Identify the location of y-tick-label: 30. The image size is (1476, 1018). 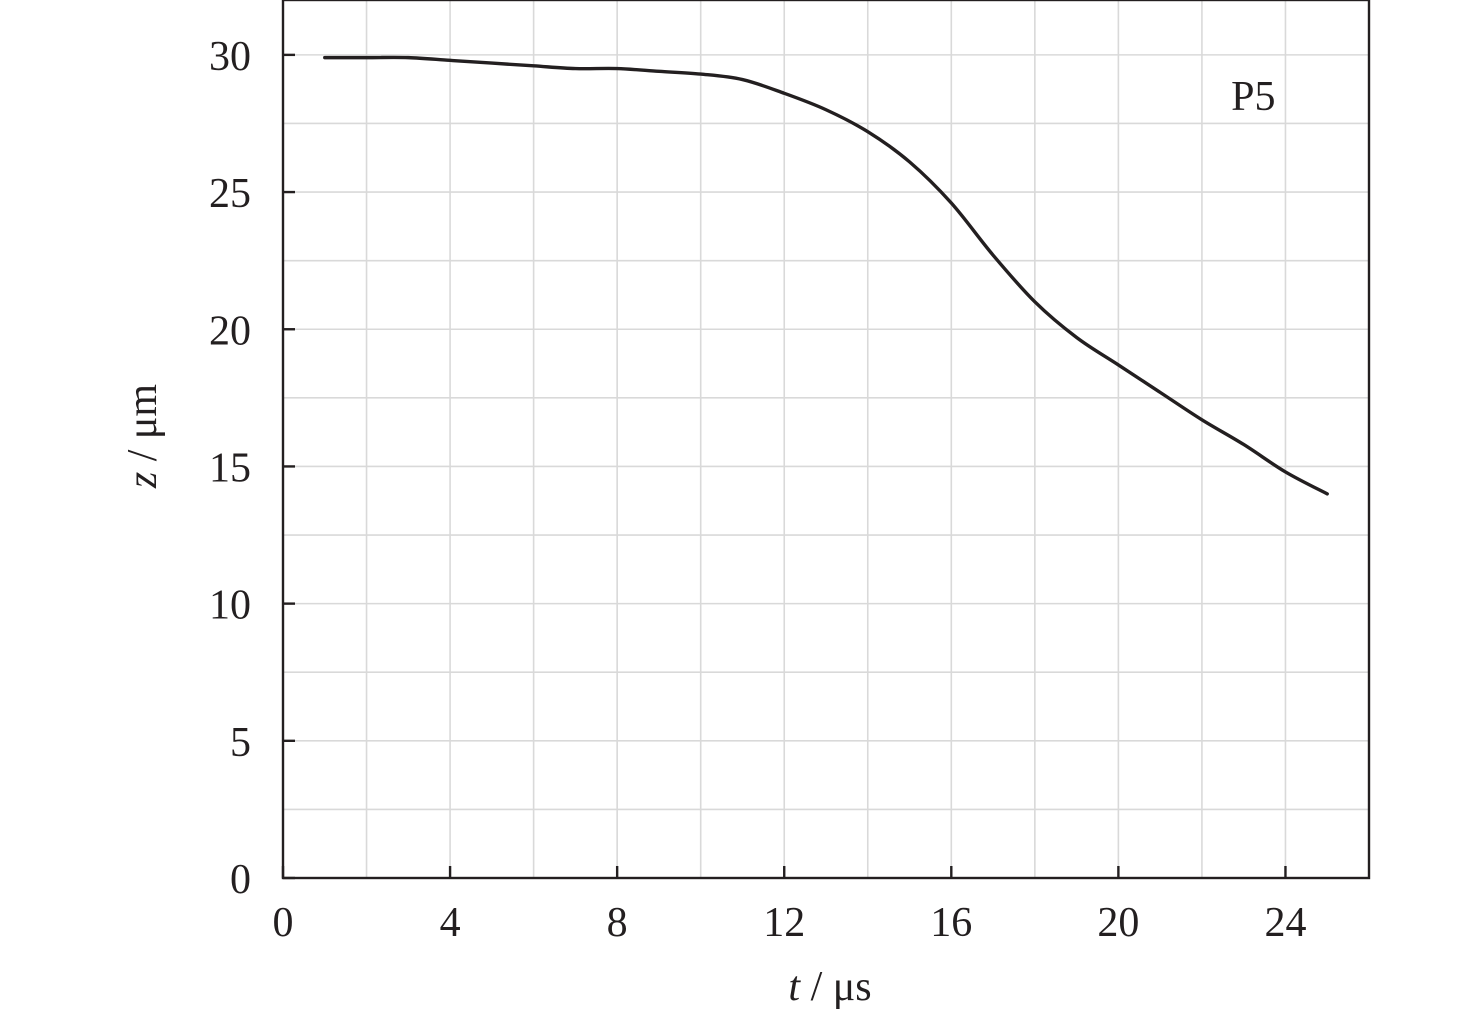
(230, 57).